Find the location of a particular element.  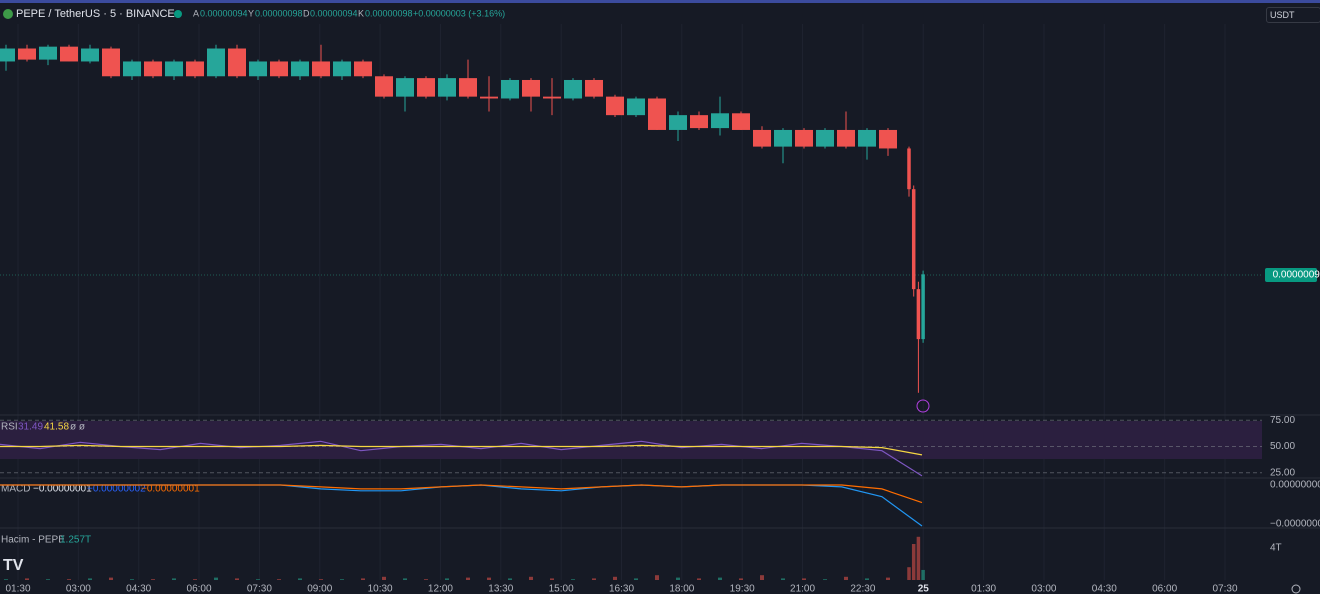

macd-hist-value: −0.00000001 is located at coordinates (62, 489).